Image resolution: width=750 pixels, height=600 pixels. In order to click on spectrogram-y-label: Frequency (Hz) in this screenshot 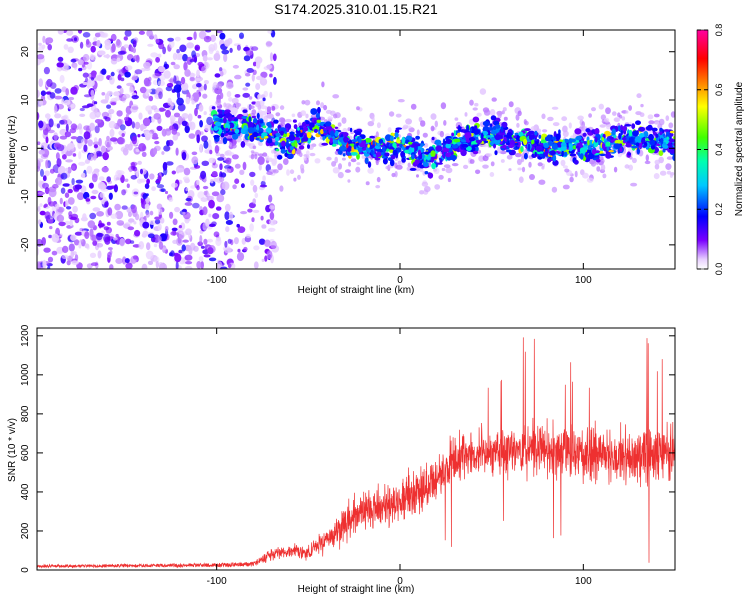, I will do `click(12, 150)`.